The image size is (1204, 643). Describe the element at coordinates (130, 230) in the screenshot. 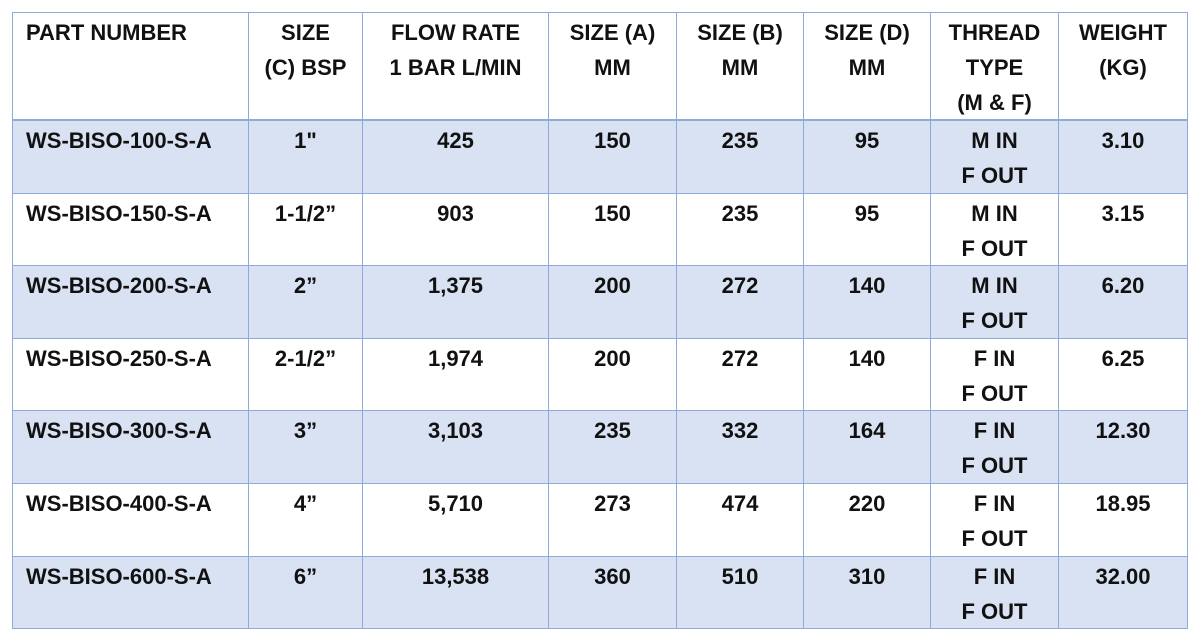

I see `table-cell: WS-BISO-150-S-A` at that location.